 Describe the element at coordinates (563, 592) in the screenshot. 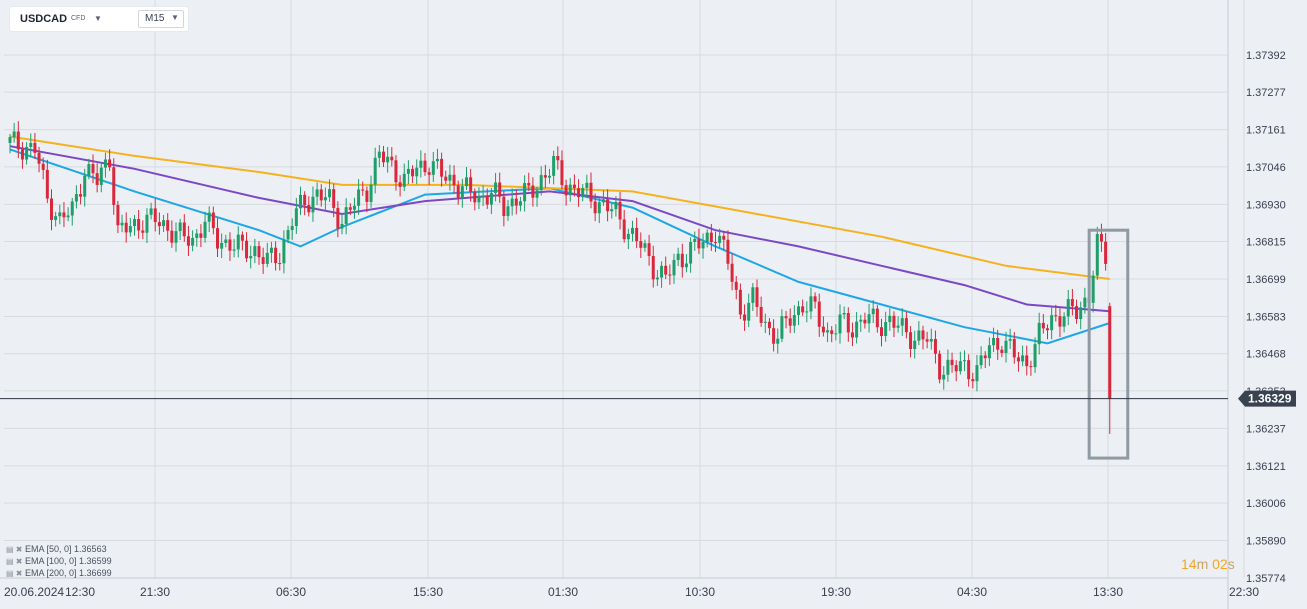

I see `x-tick-label: 01:30` at that location.